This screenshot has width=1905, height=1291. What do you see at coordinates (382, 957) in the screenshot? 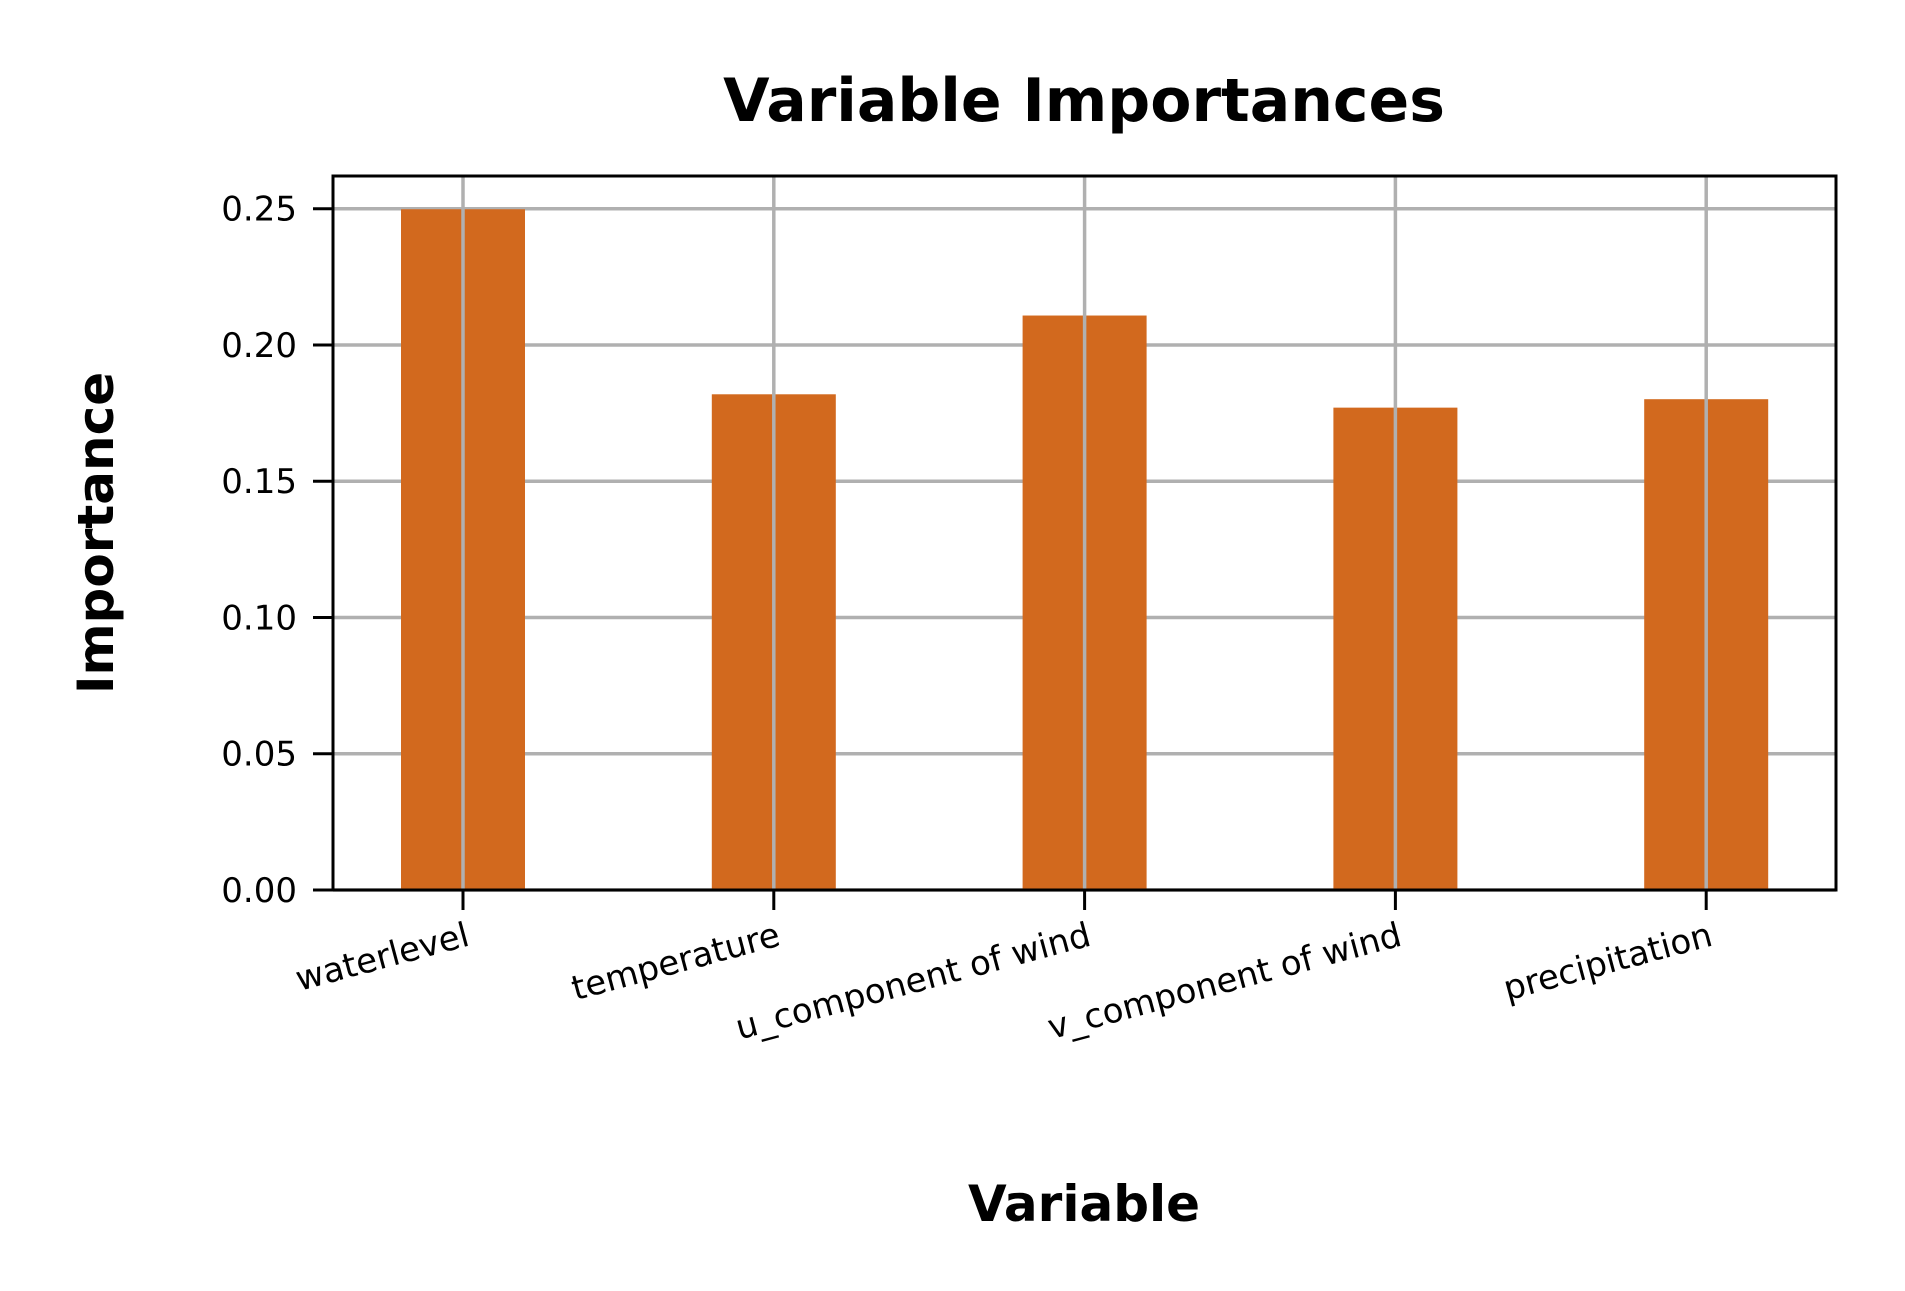
I see `x-tick-label: waterlevel` at bounding box center [382, 957].